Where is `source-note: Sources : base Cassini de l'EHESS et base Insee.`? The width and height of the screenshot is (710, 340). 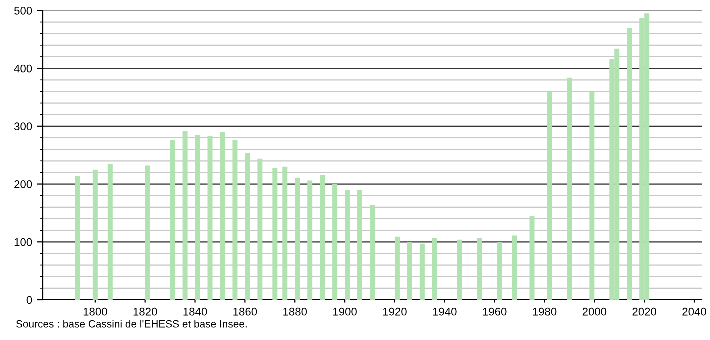
source-note: Sources : base Cassini de l'EHESS et base Insee. is located at coordinates (131, 324).